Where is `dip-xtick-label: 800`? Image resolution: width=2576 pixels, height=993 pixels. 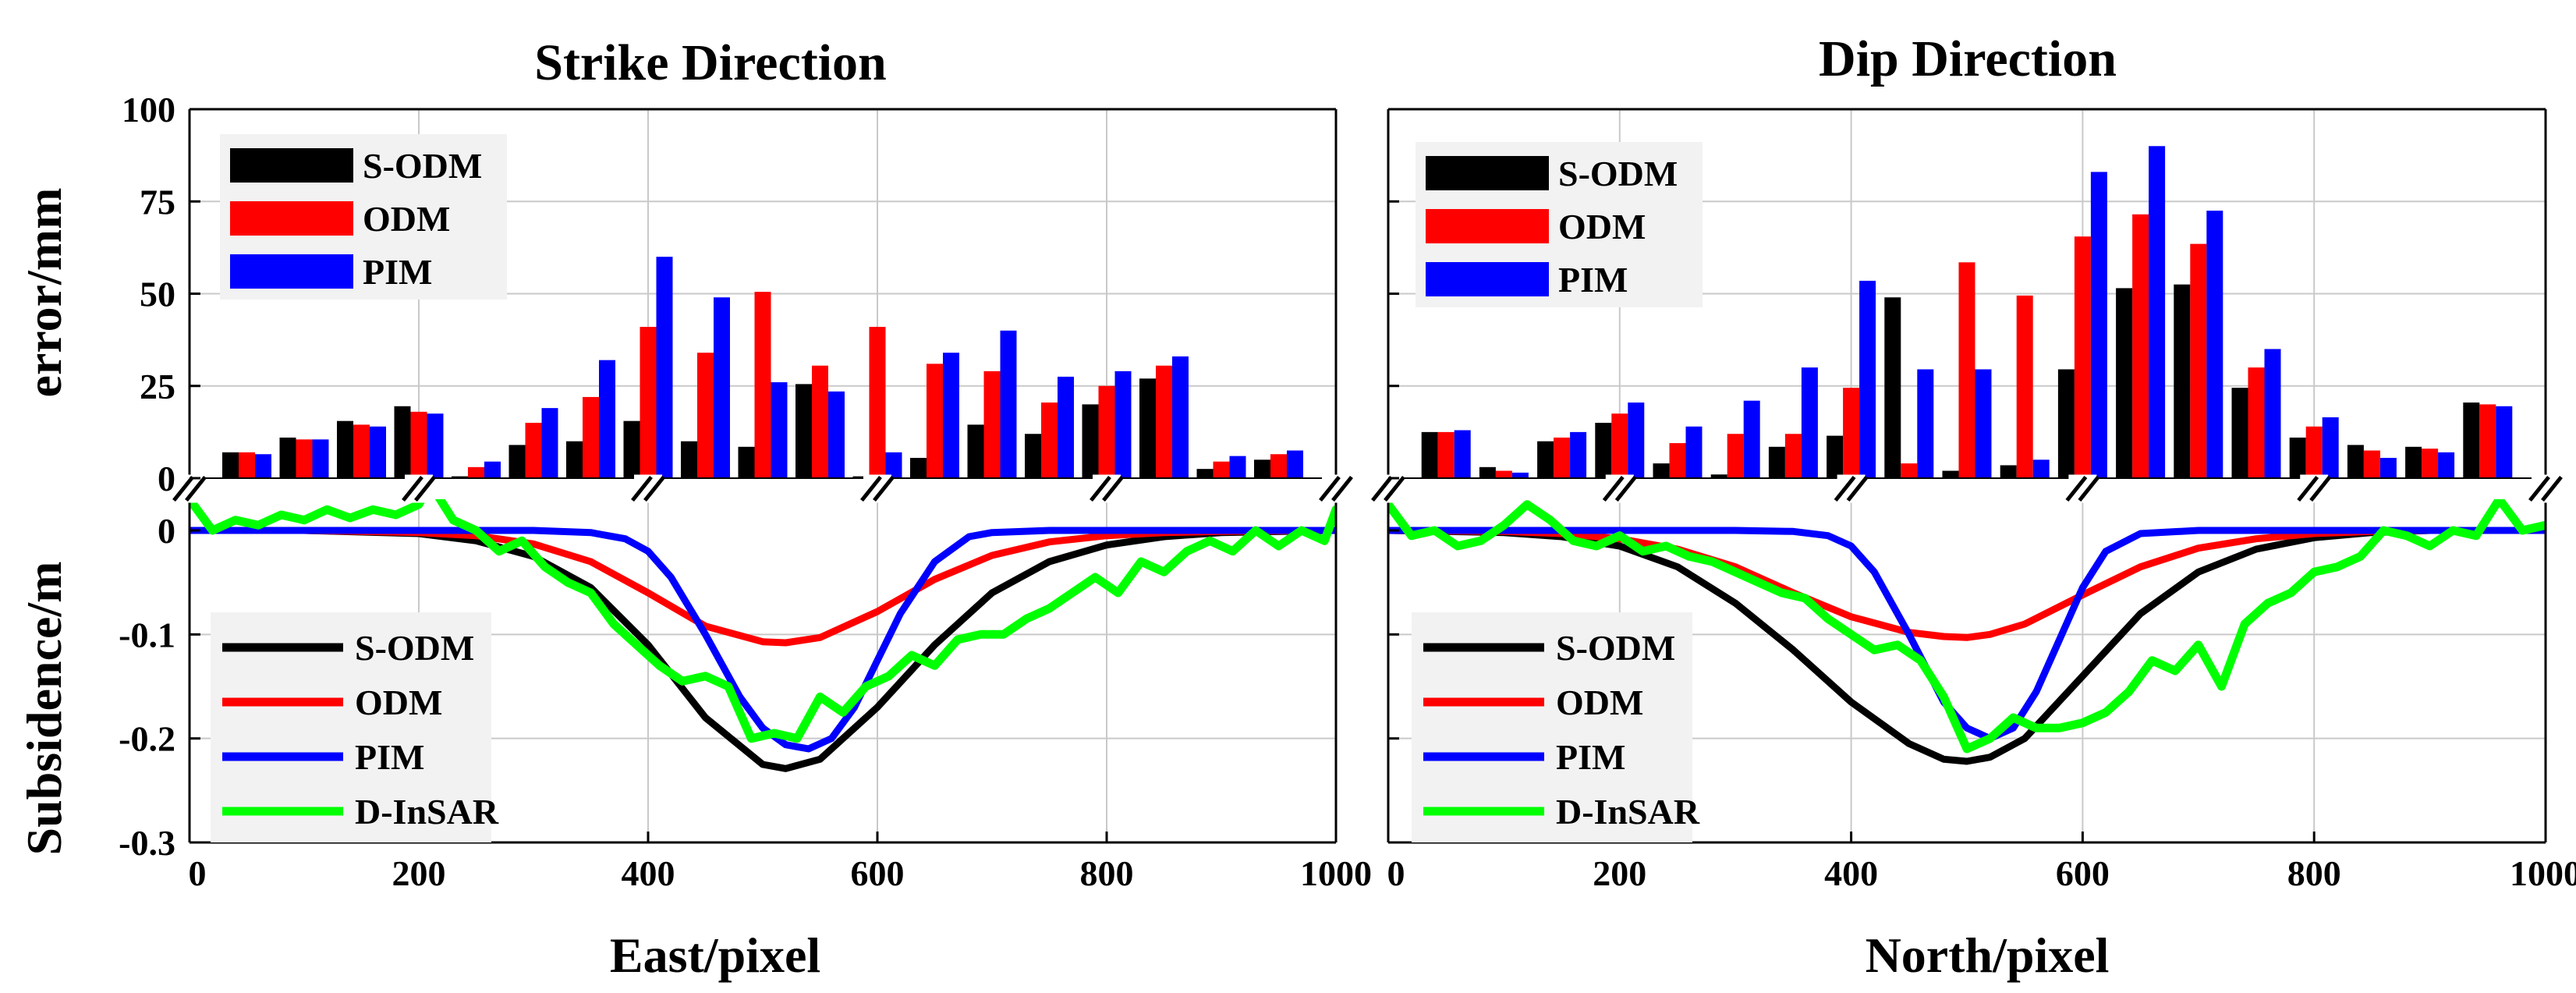 dip-xtick-label: 800 is located at coordinates (2314, 873).